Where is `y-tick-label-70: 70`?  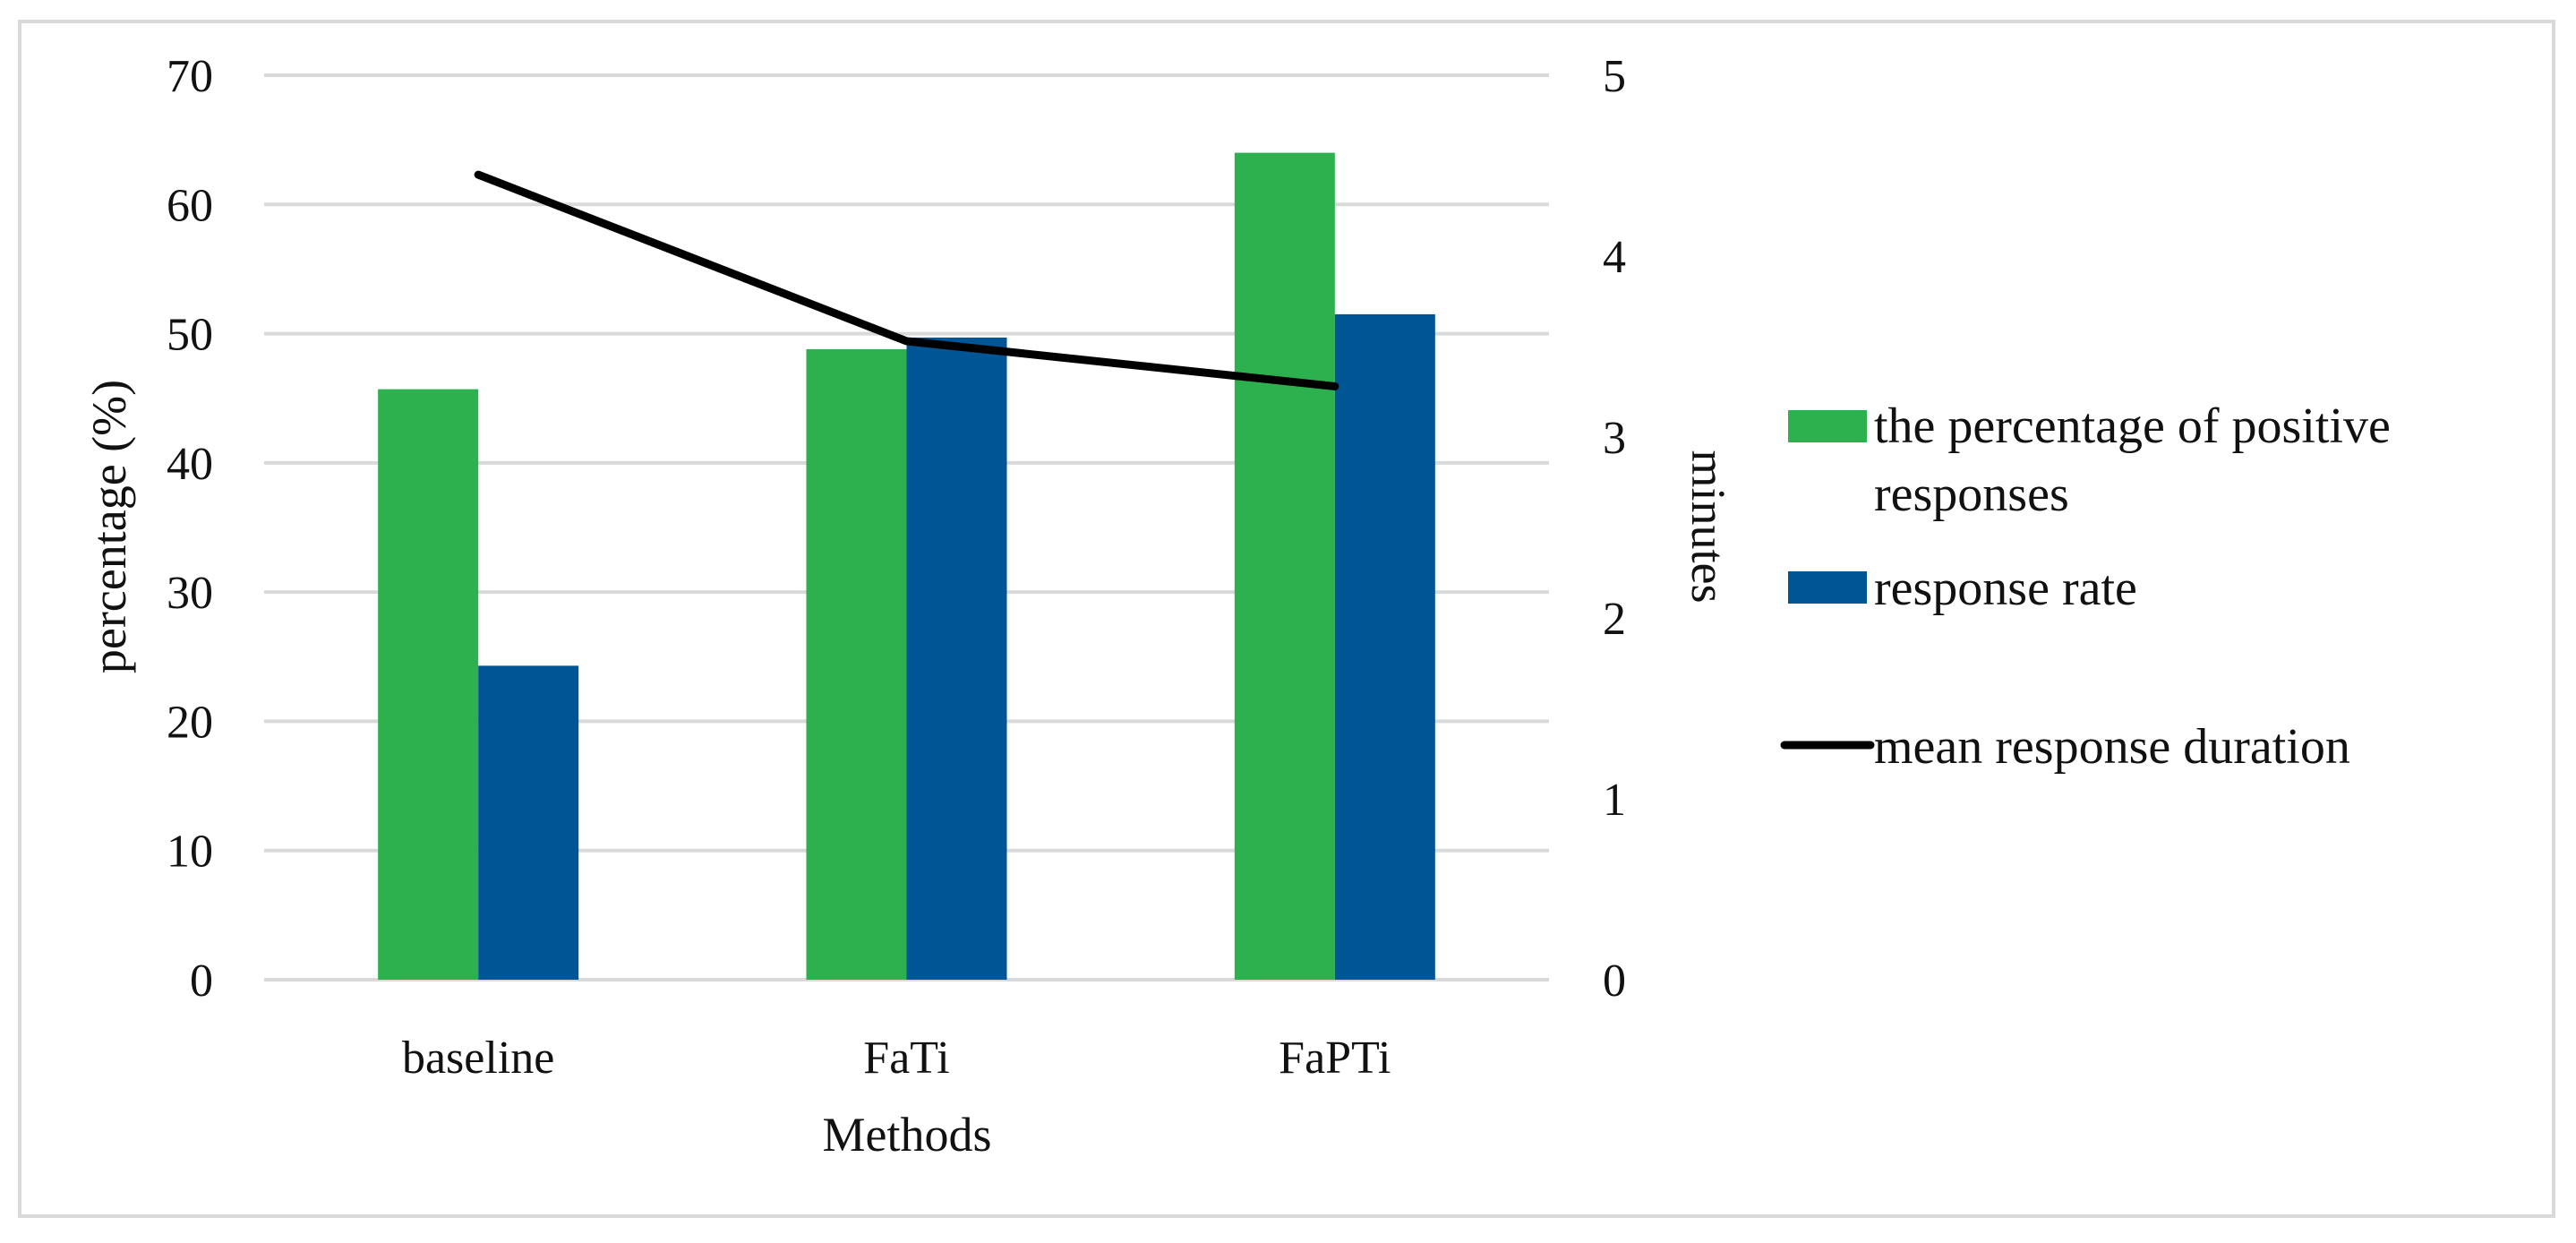
y-tick-label-70: 70 is located at coordinates (190, 76).